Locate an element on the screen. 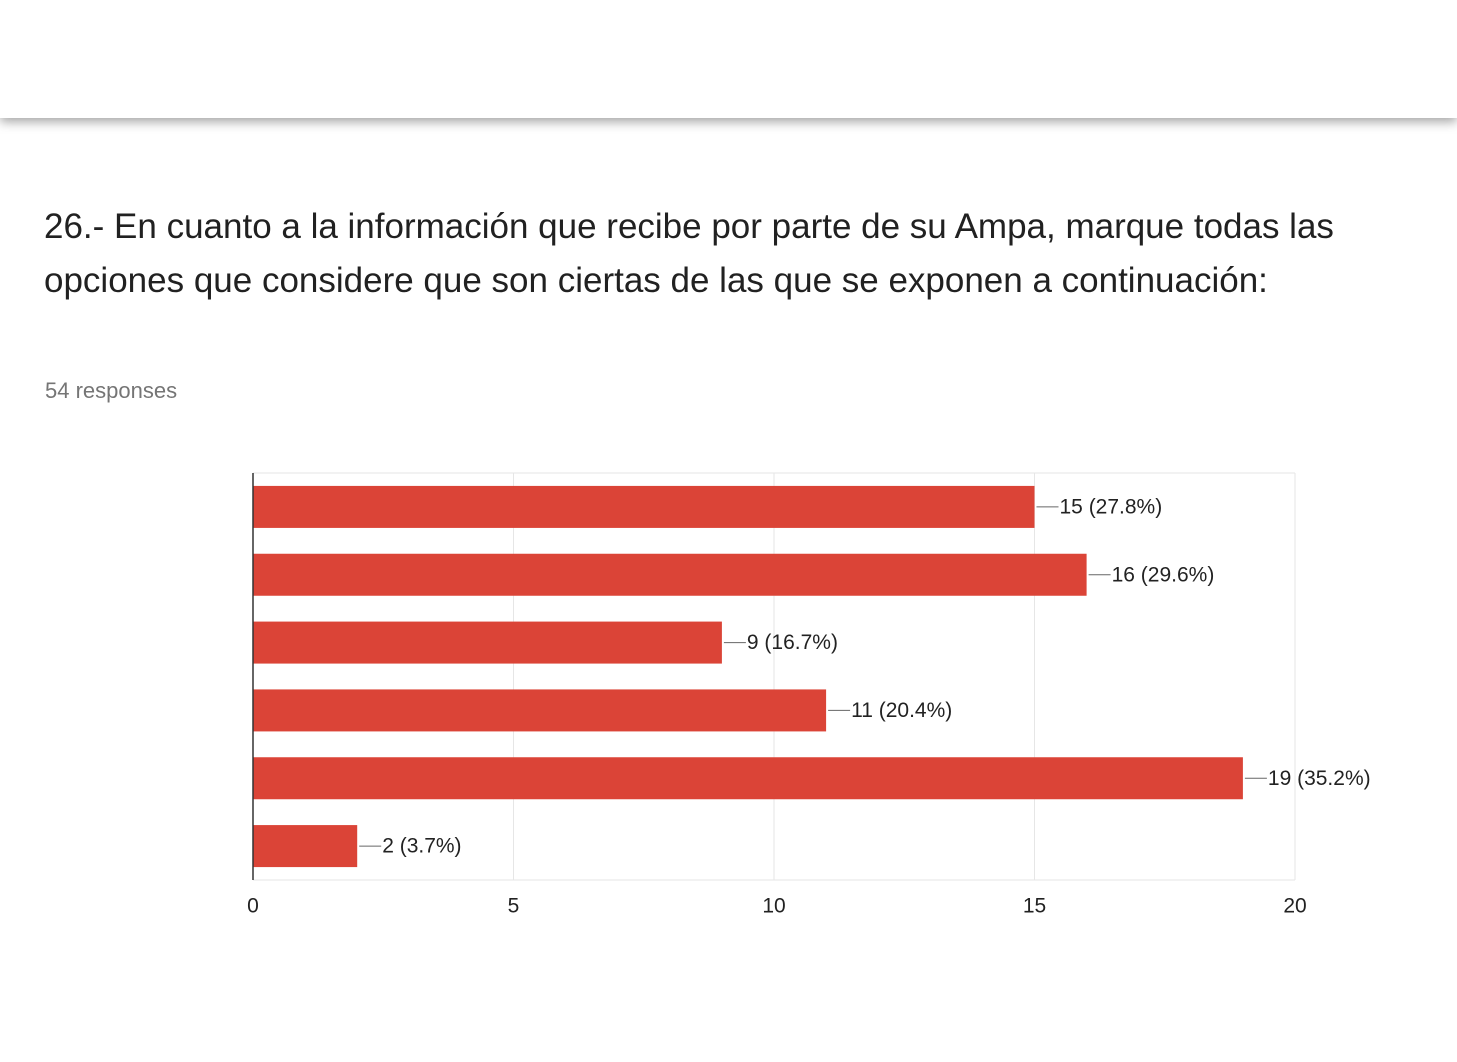 The height and width of the screenshot is (1062, 1457). data-label: 15 (27.8%) is located at coordinates (1111, 506).